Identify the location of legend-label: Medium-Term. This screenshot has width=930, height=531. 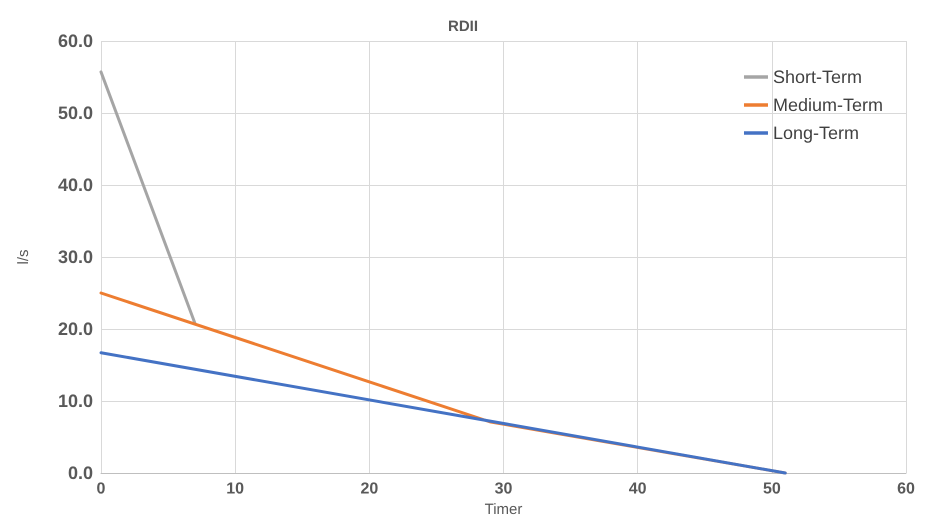
(828, 105).